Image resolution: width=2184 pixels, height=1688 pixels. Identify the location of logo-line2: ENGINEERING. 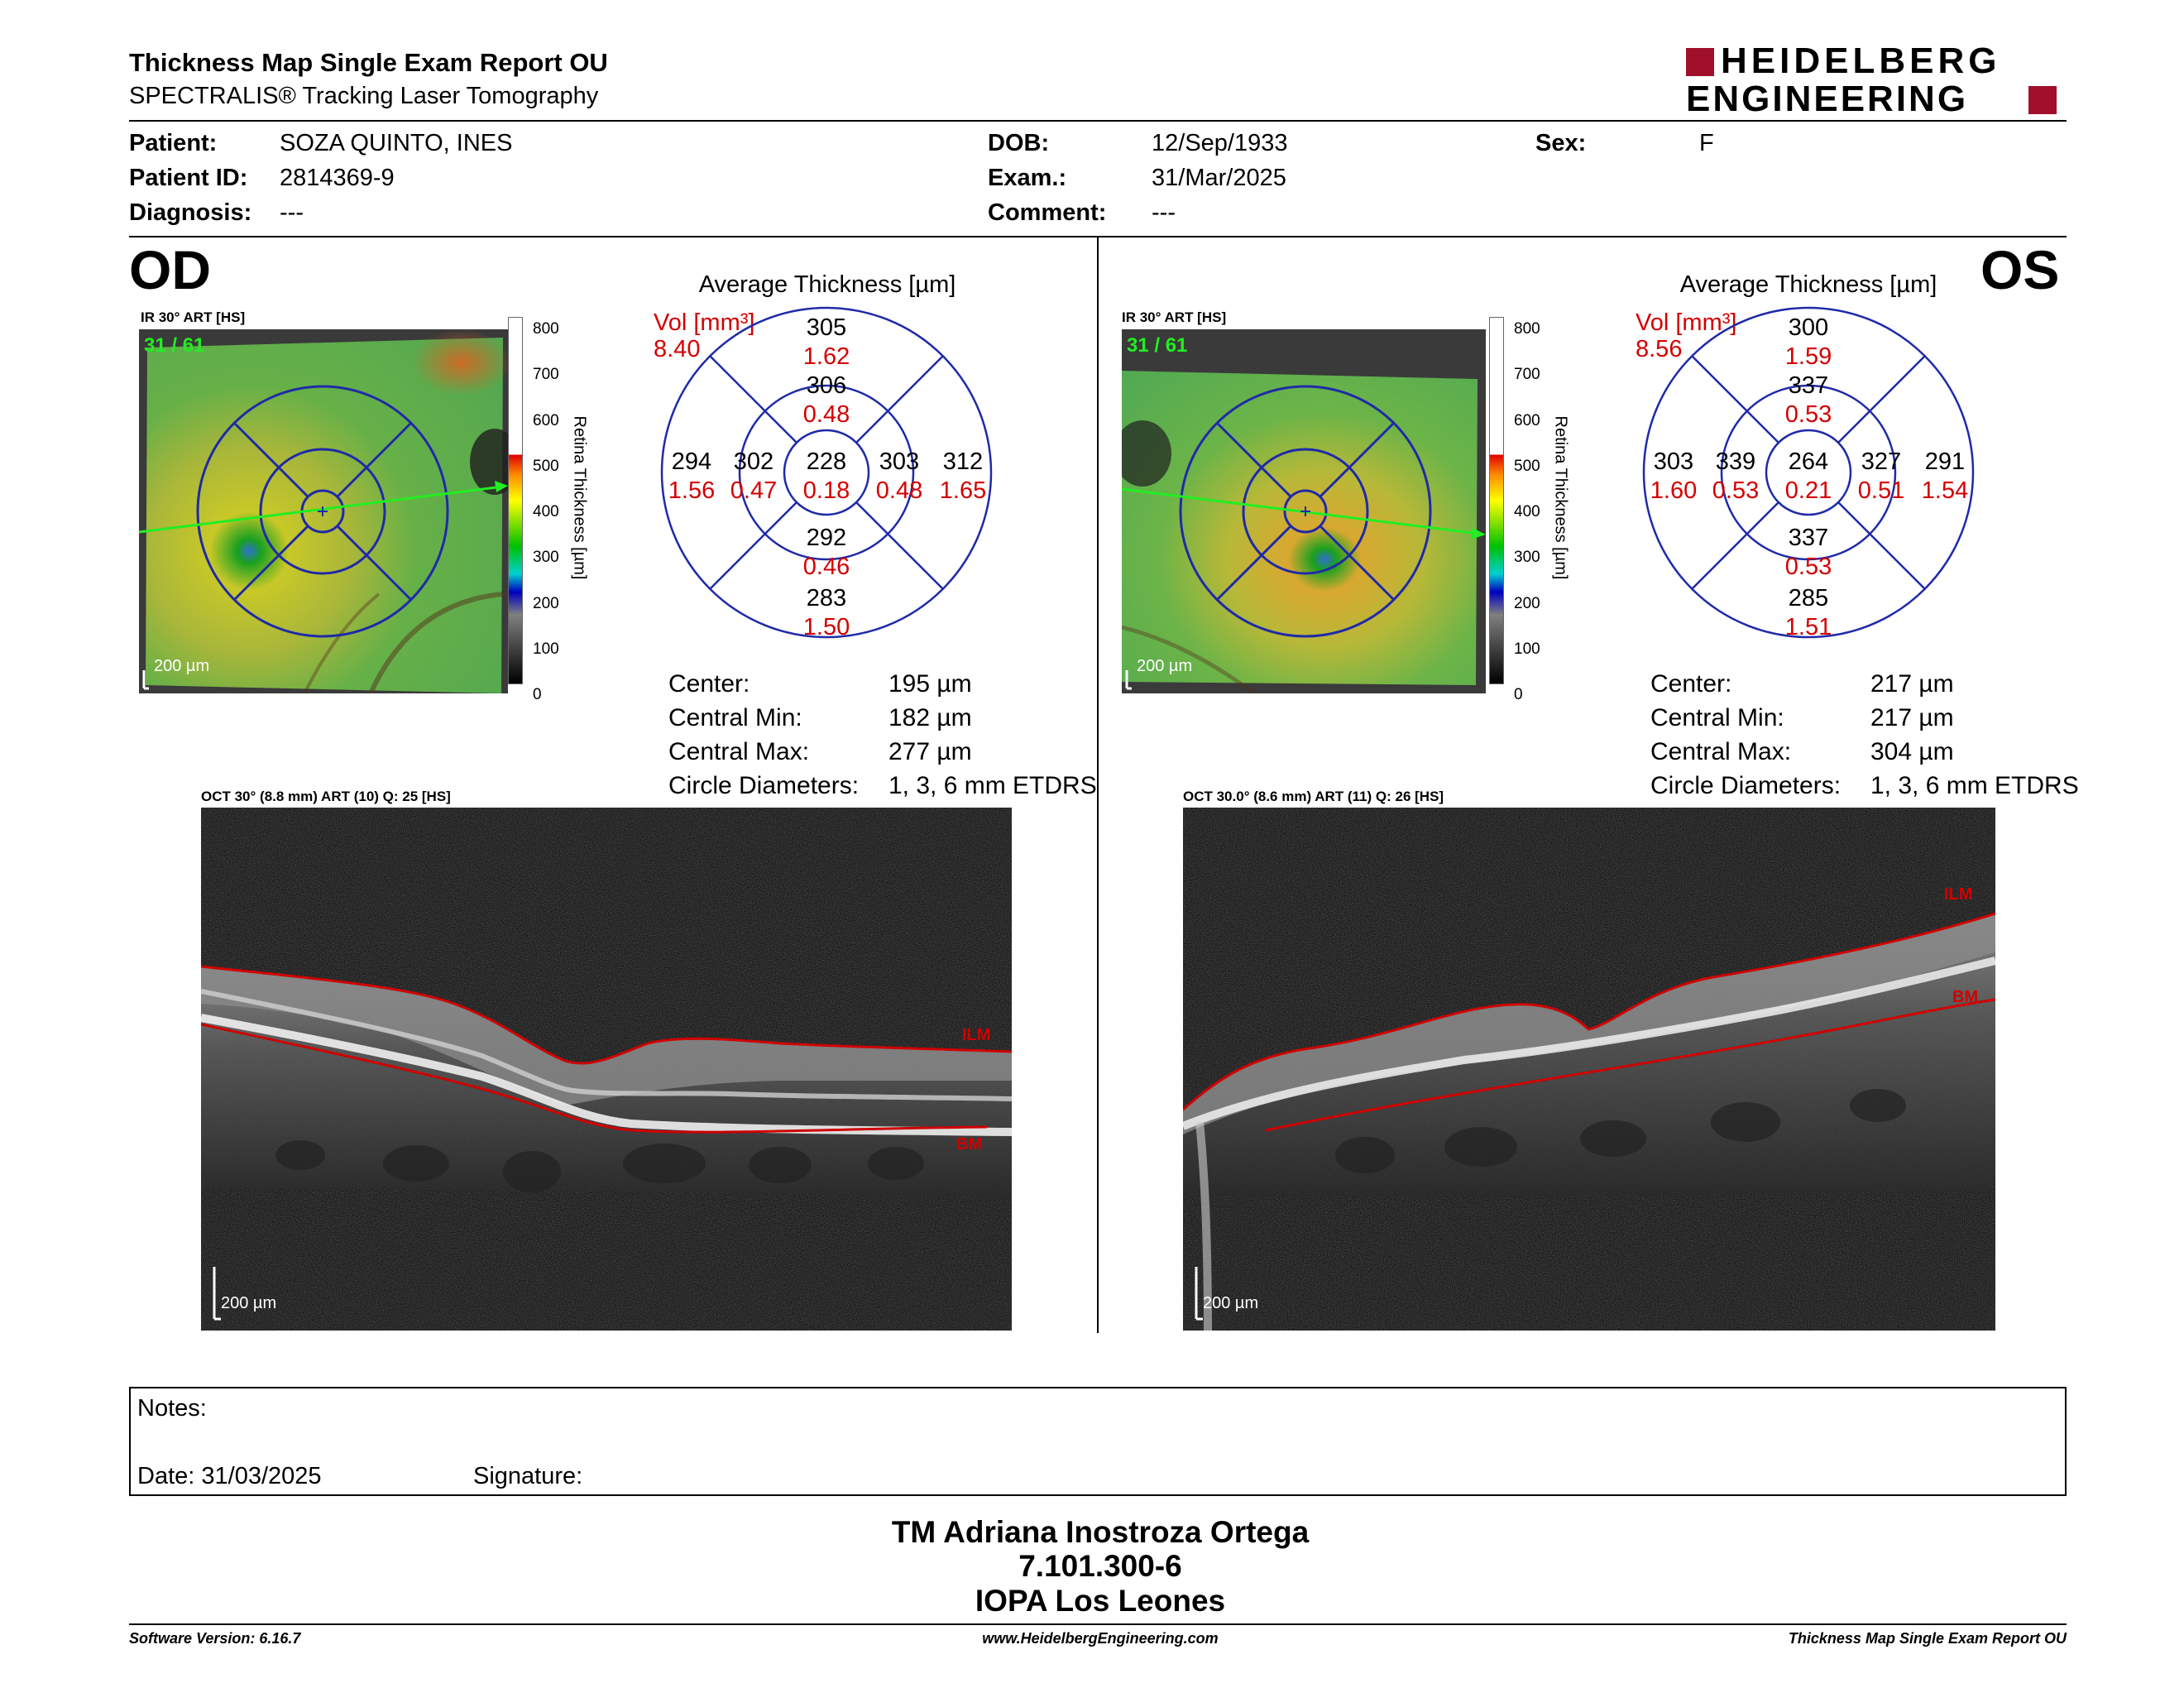
(1827, 99).